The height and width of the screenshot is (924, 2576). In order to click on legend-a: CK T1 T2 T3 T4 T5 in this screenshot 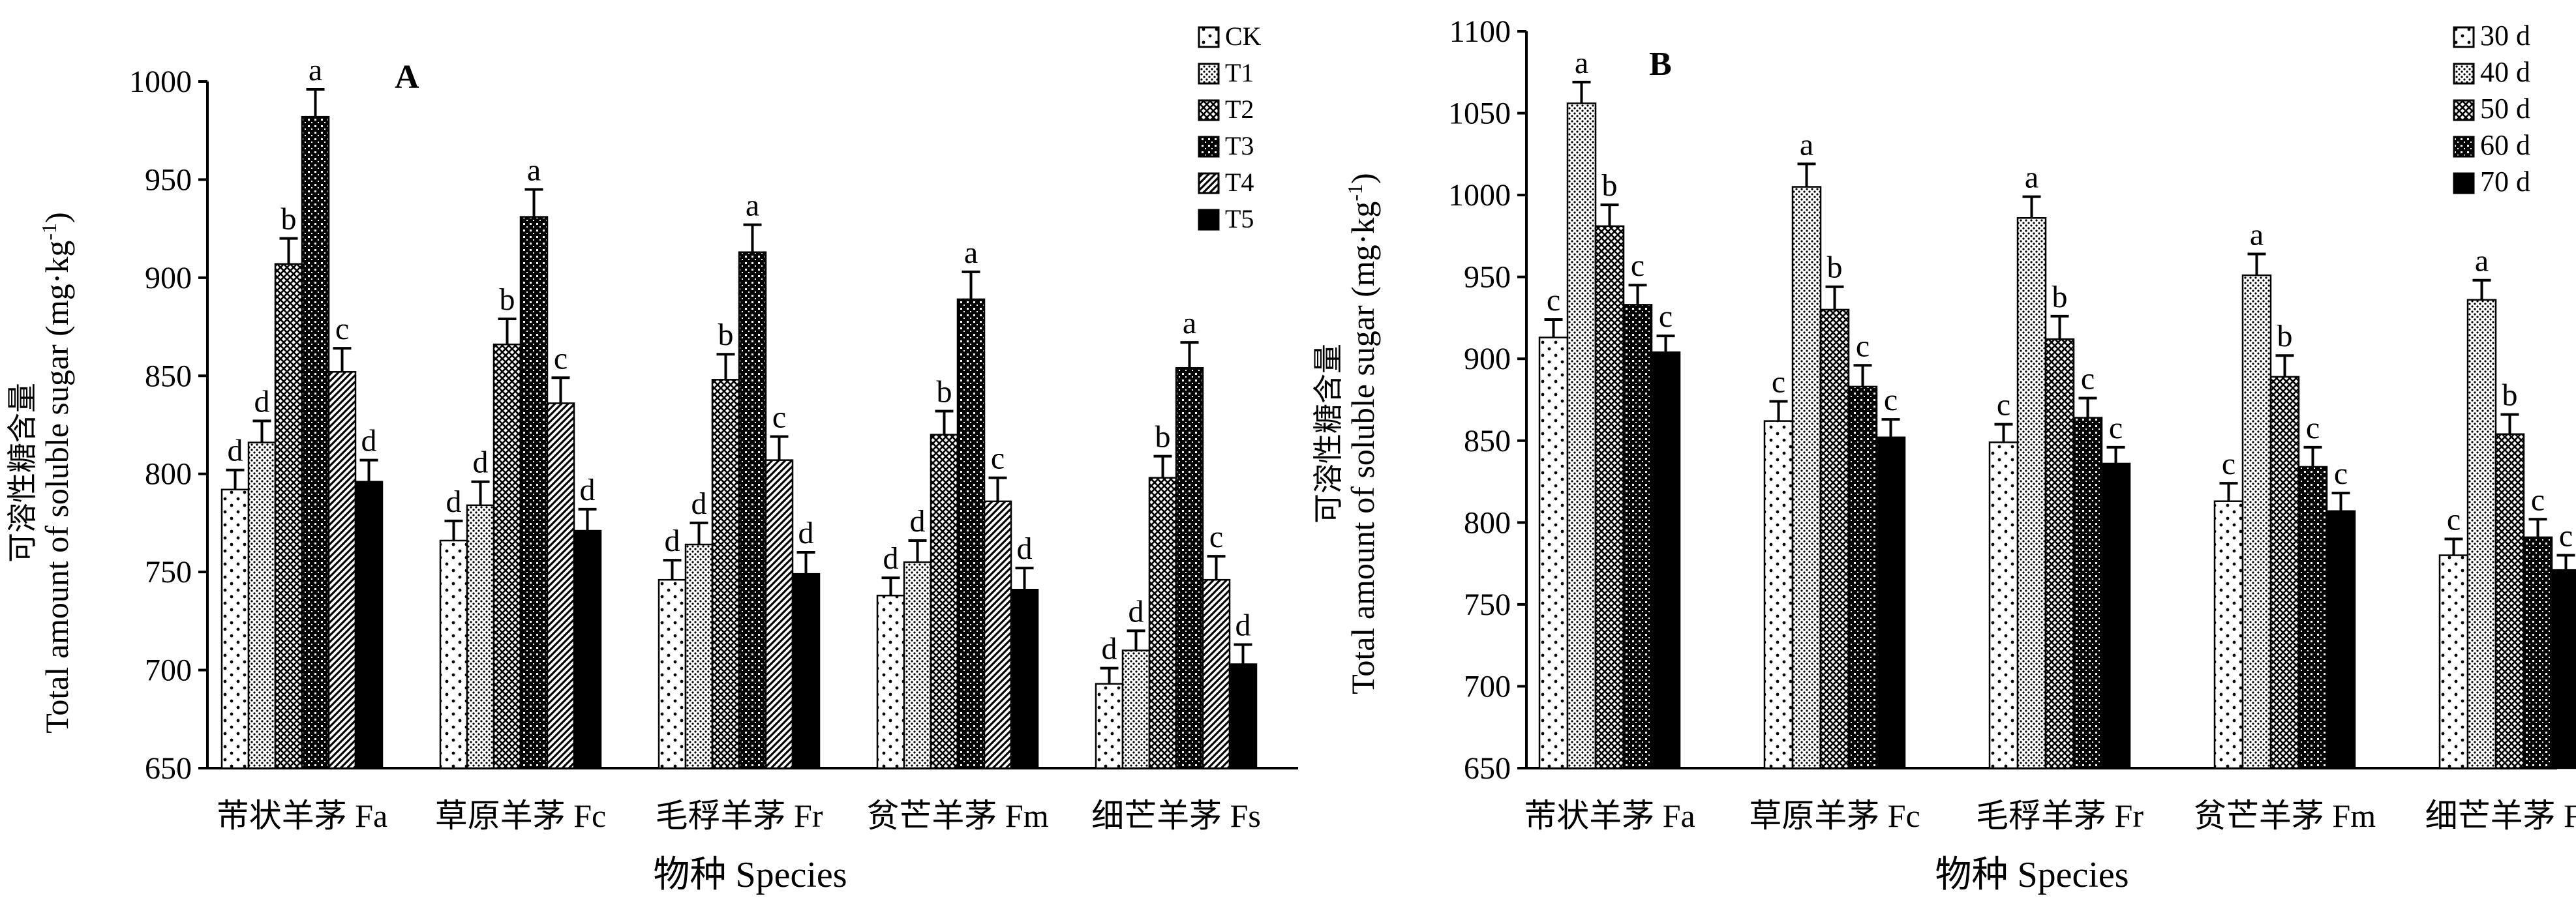, I will do `click(1230, 127)`.